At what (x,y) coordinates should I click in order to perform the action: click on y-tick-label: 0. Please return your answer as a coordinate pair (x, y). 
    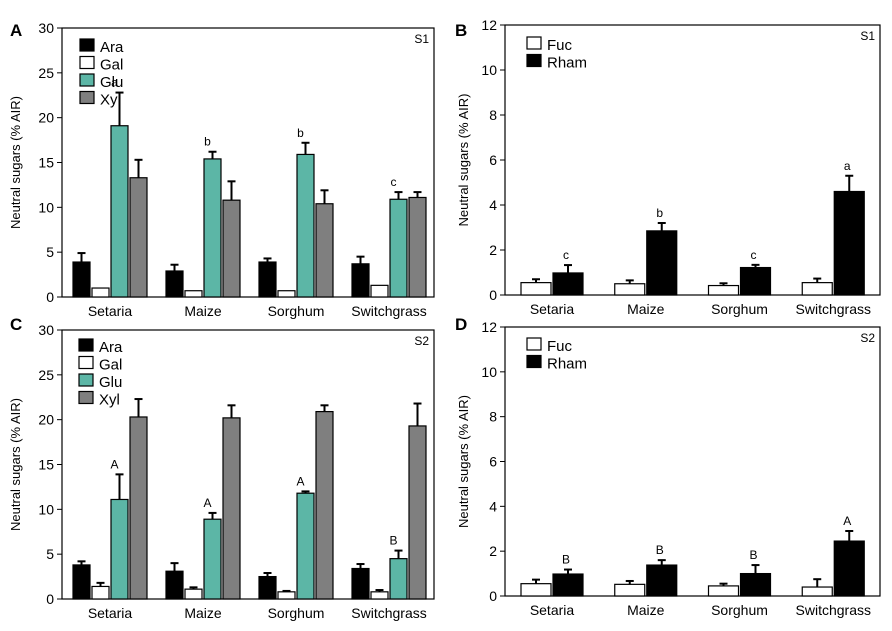
    Looking at the image, I should click on (493, 596).